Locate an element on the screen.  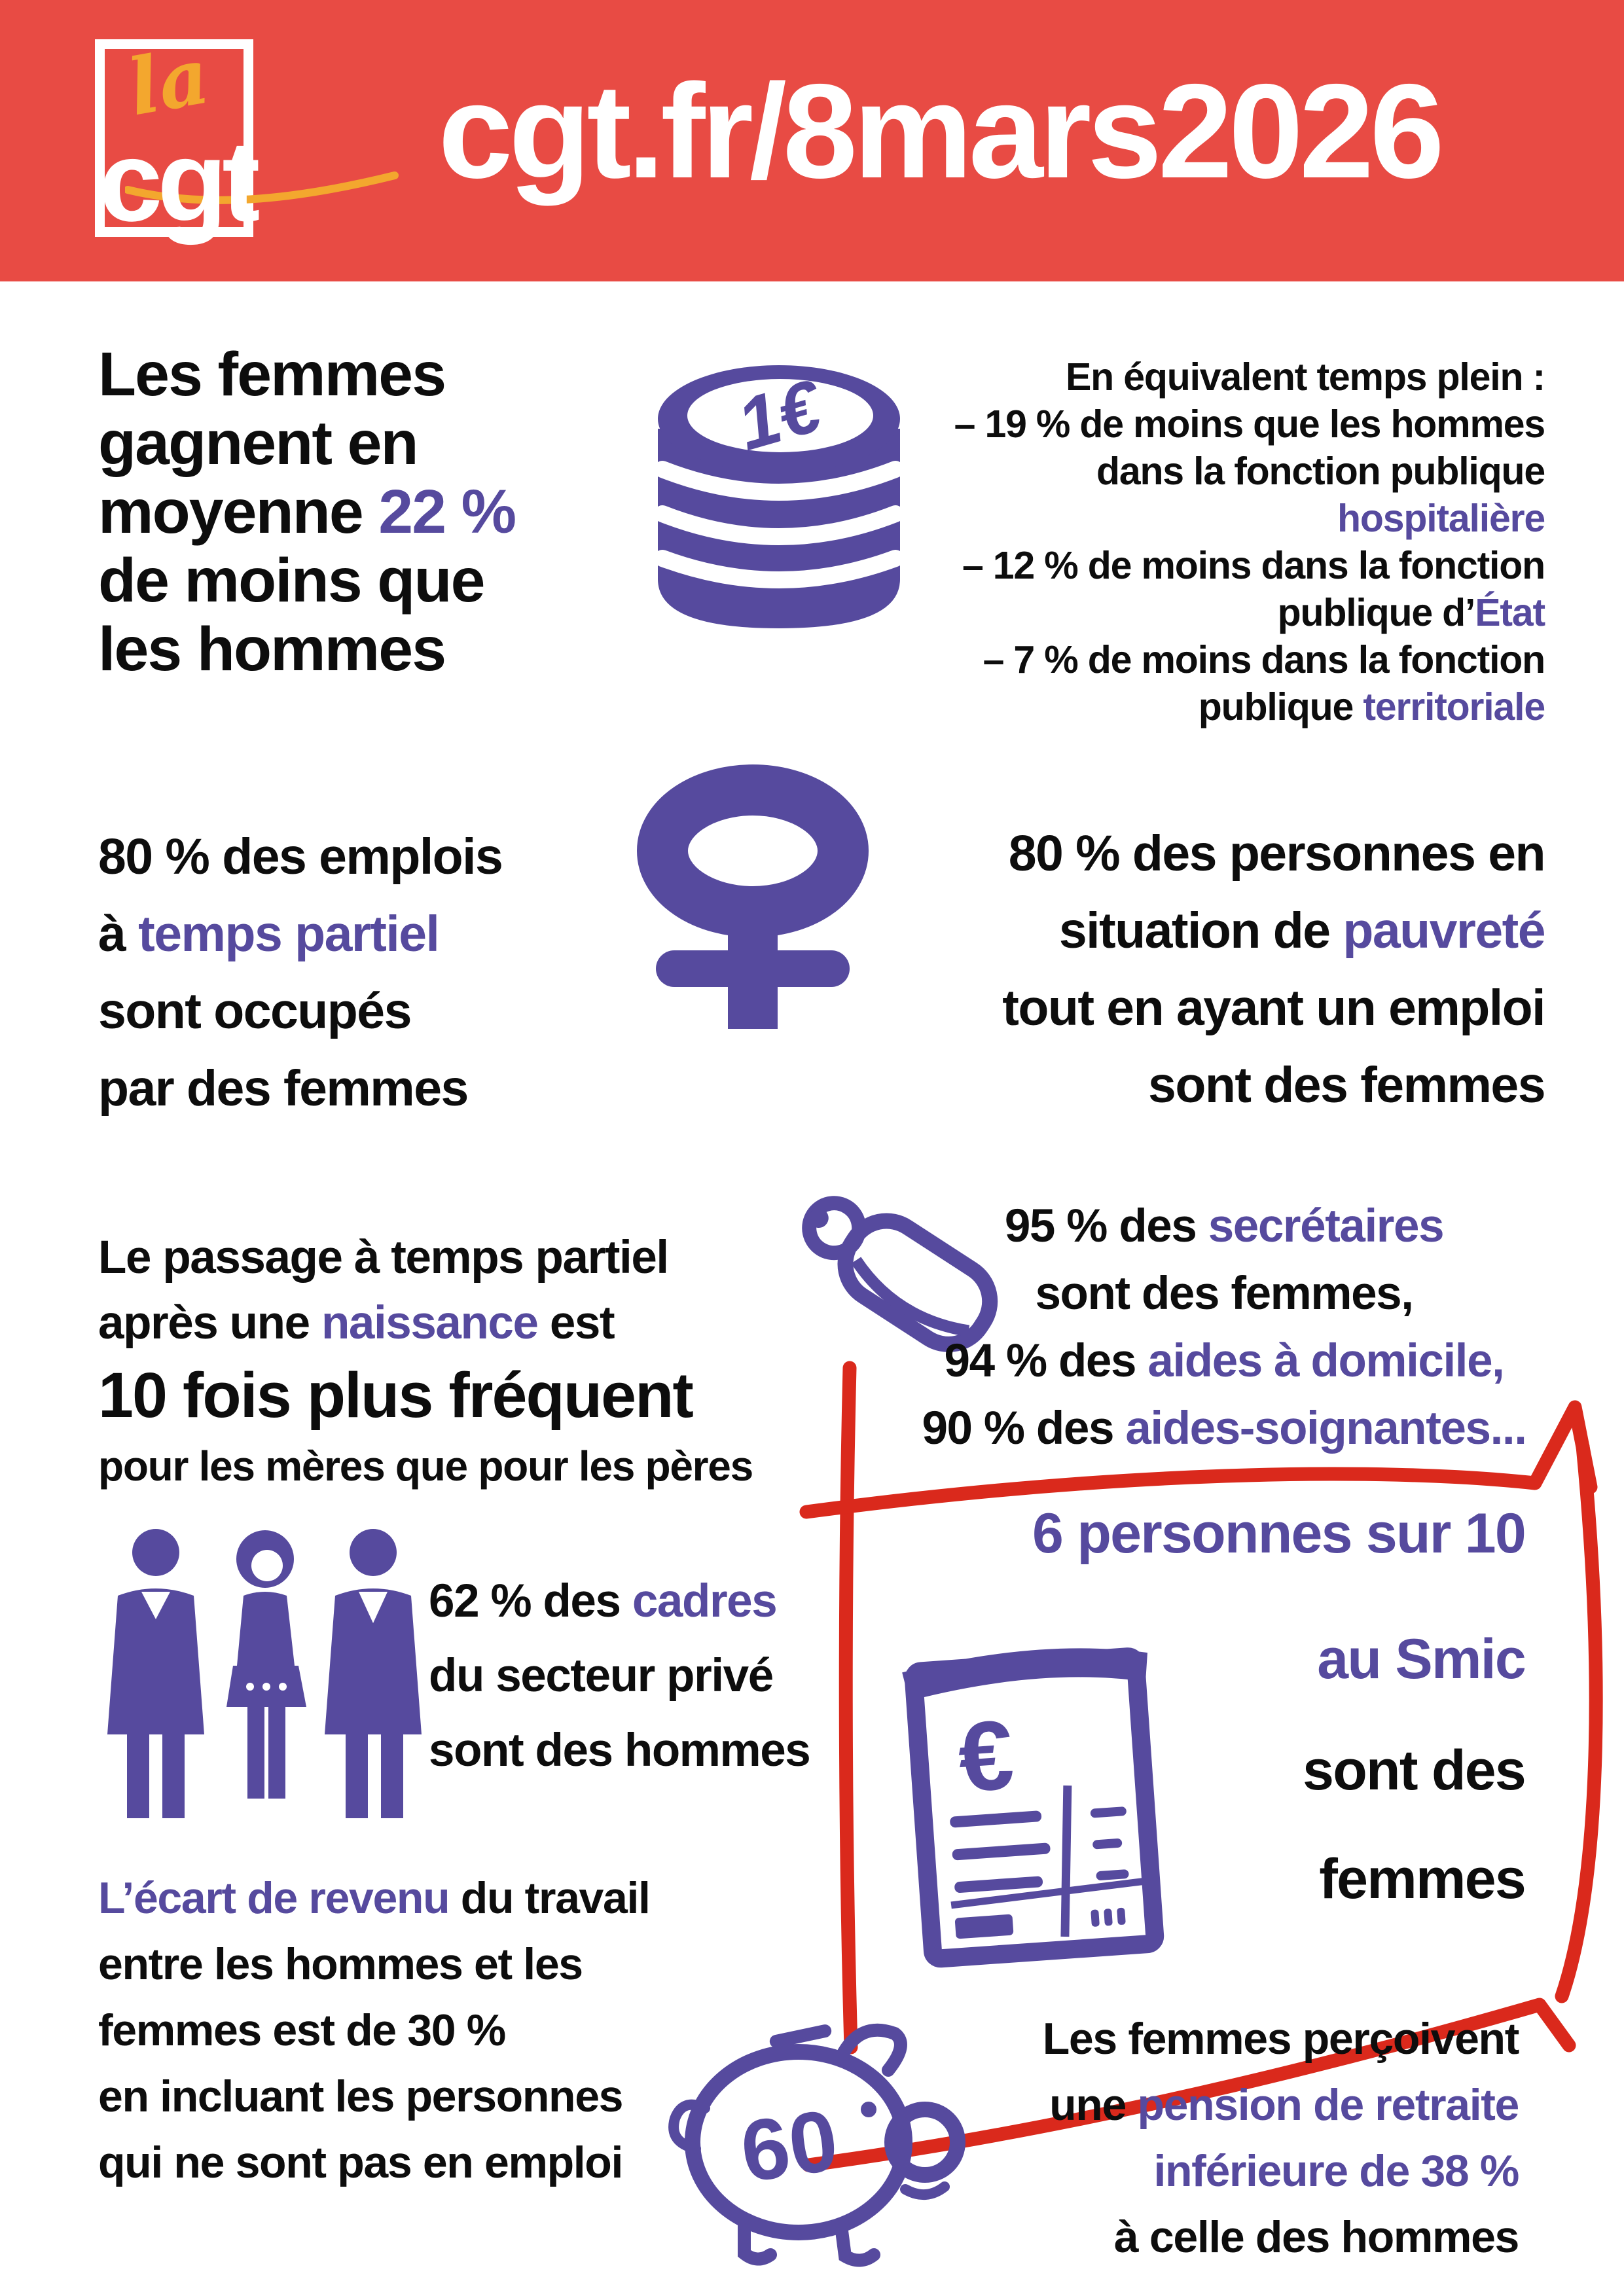
header-banner: la cgt cgt.fr/8mars2026 is located at coordinates (812, 140).